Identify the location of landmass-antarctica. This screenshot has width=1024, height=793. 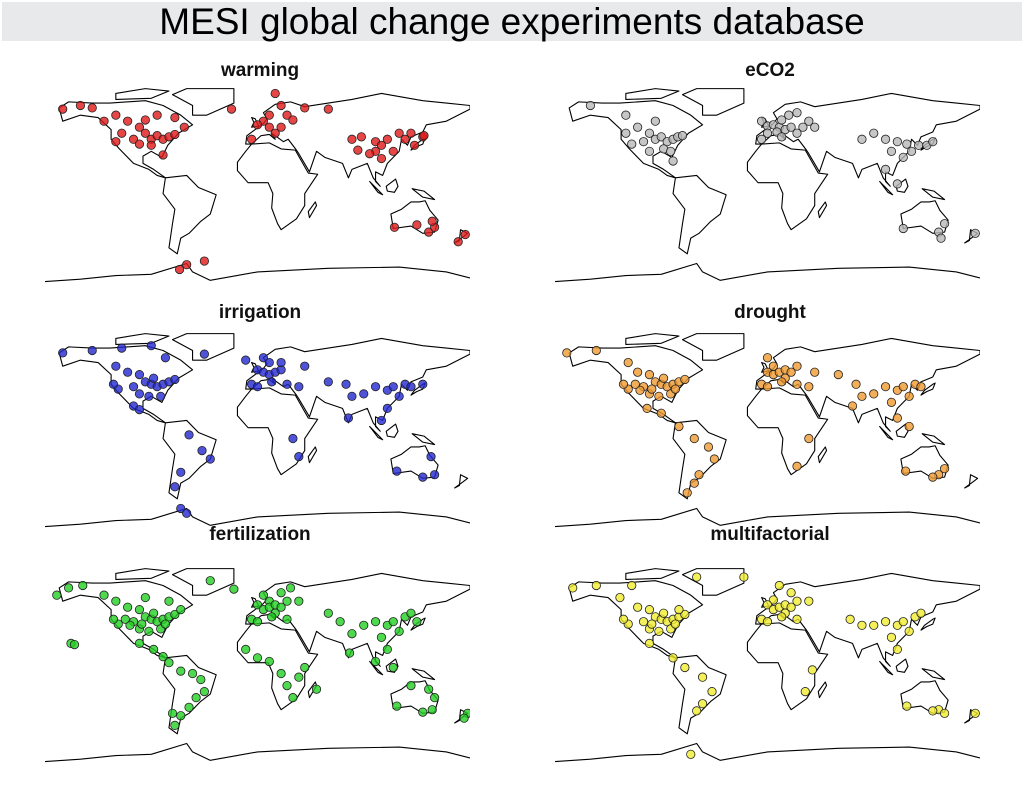
(767, 752).